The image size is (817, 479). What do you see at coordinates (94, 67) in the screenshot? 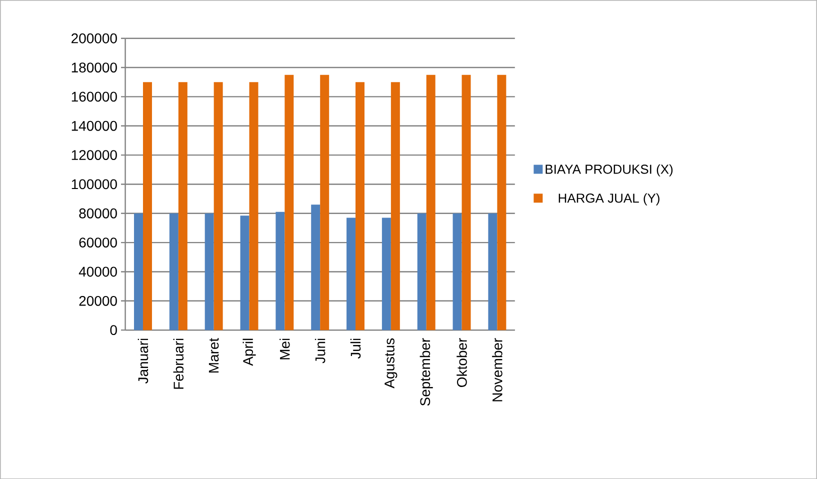
I see `y-tick-label: 180000` at bounding box center [94, 67].